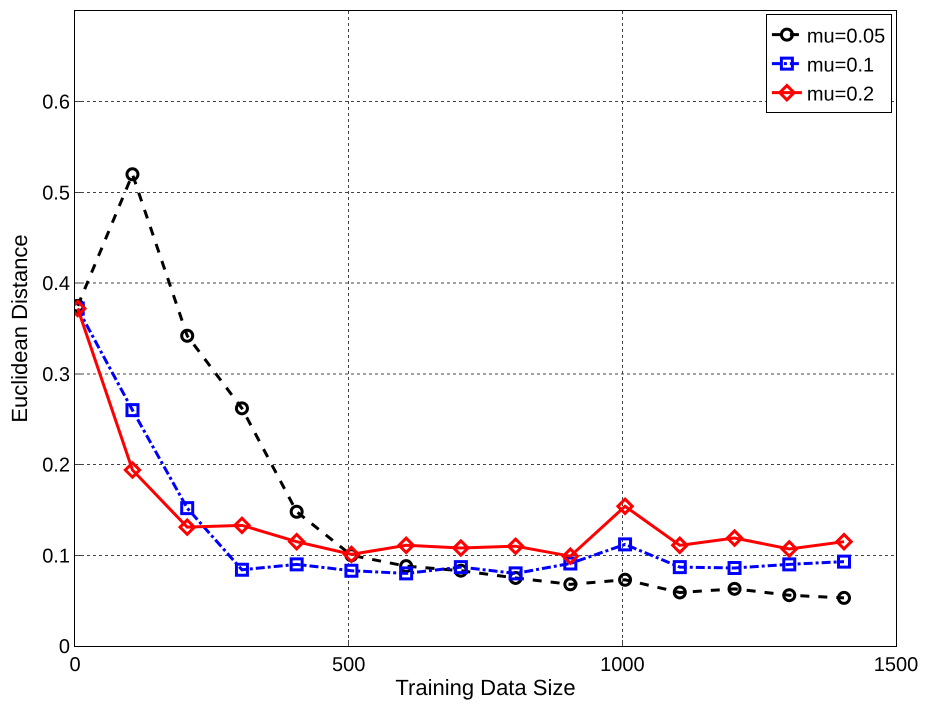 Image resolution: width=928 pixels, height=706 pixels. Describe the element at coordinates (485, 687) in the screenshot. I see `x-axis-title: Training Data Size` at that location.